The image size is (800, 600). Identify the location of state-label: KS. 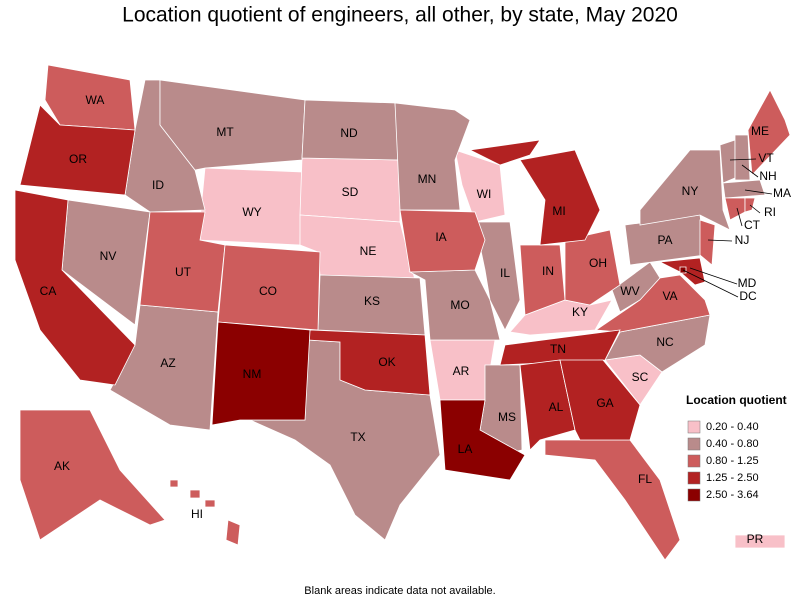
(372, 301).